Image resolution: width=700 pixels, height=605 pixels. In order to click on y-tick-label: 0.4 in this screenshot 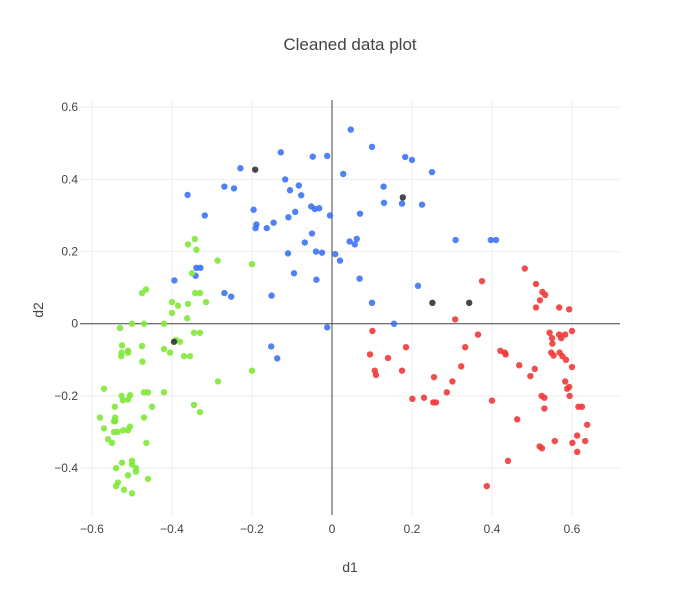, I will do `click(69, 179)`.